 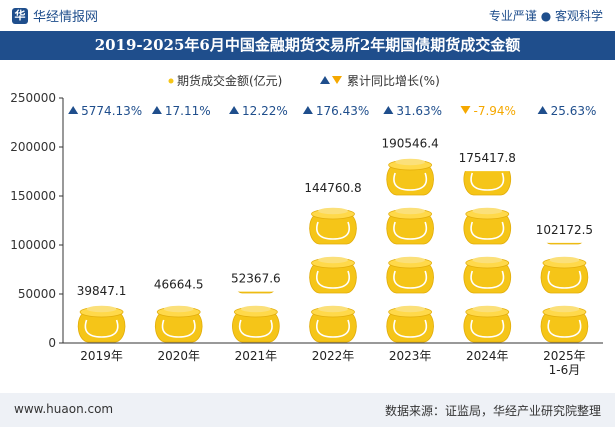 What do you see at coordinates (307, 410) in the screenshot?
I see `footer: www.huaon.com 数据来源：证监局，华经产业研究院整理` at bounding box center [307, 410].